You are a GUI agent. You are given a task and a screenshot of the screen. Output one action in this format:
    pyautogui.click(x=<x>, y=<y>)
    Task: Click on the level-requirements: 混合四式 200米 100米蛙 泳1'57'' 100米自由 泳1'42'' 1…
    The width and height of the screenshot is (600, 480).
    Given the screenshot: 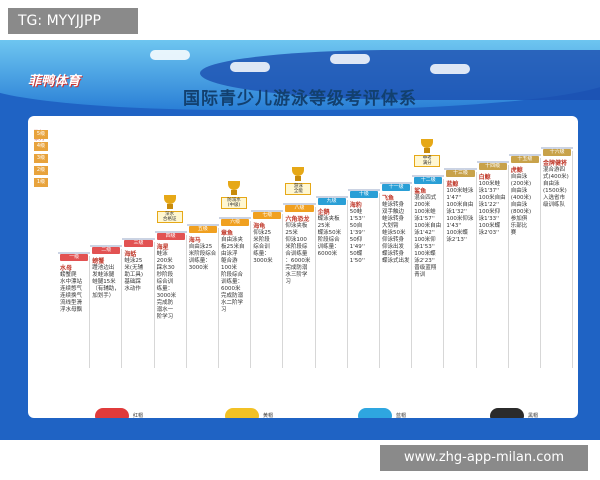 What is the action you would take?
    pyautogui.click(x=428, y=236)
    